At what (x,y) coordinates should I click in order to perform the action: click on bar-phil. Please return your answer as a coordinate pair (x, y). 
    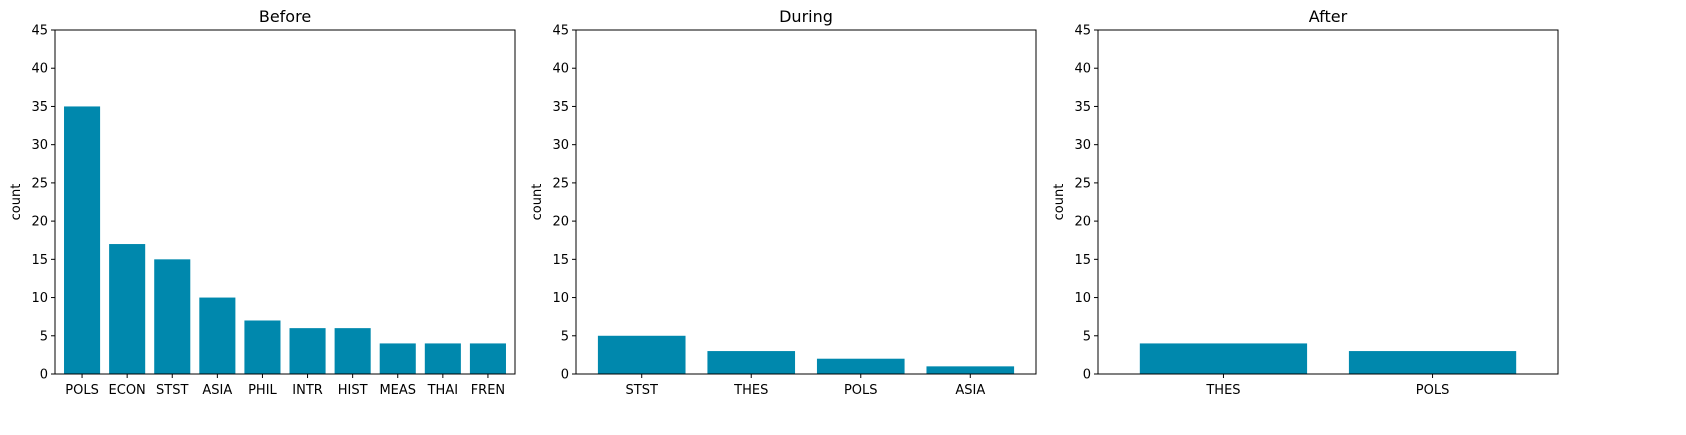
    Looking at the image, I should click on (262, 347).